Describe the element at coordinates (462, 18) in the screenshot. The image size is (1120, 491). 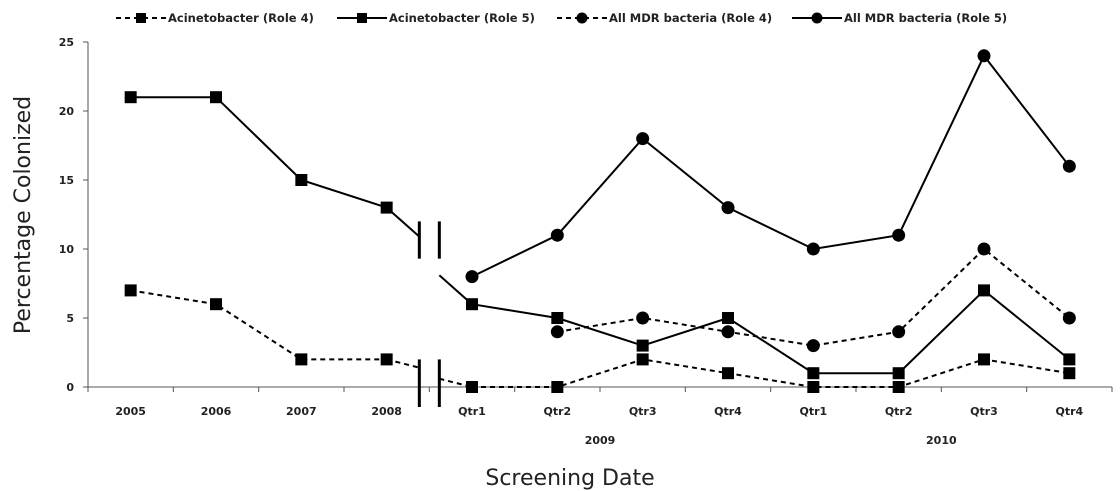
I see `legend-label: Acinetobacter (Role 5)` at that location.